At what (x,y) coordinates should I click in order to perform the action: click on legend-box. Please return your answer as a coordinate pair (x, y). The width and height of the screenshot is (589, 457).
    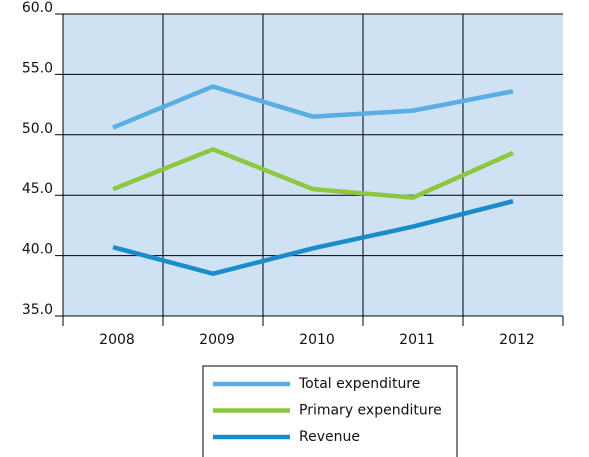
    Looking at the image, I should click on (330, 411).